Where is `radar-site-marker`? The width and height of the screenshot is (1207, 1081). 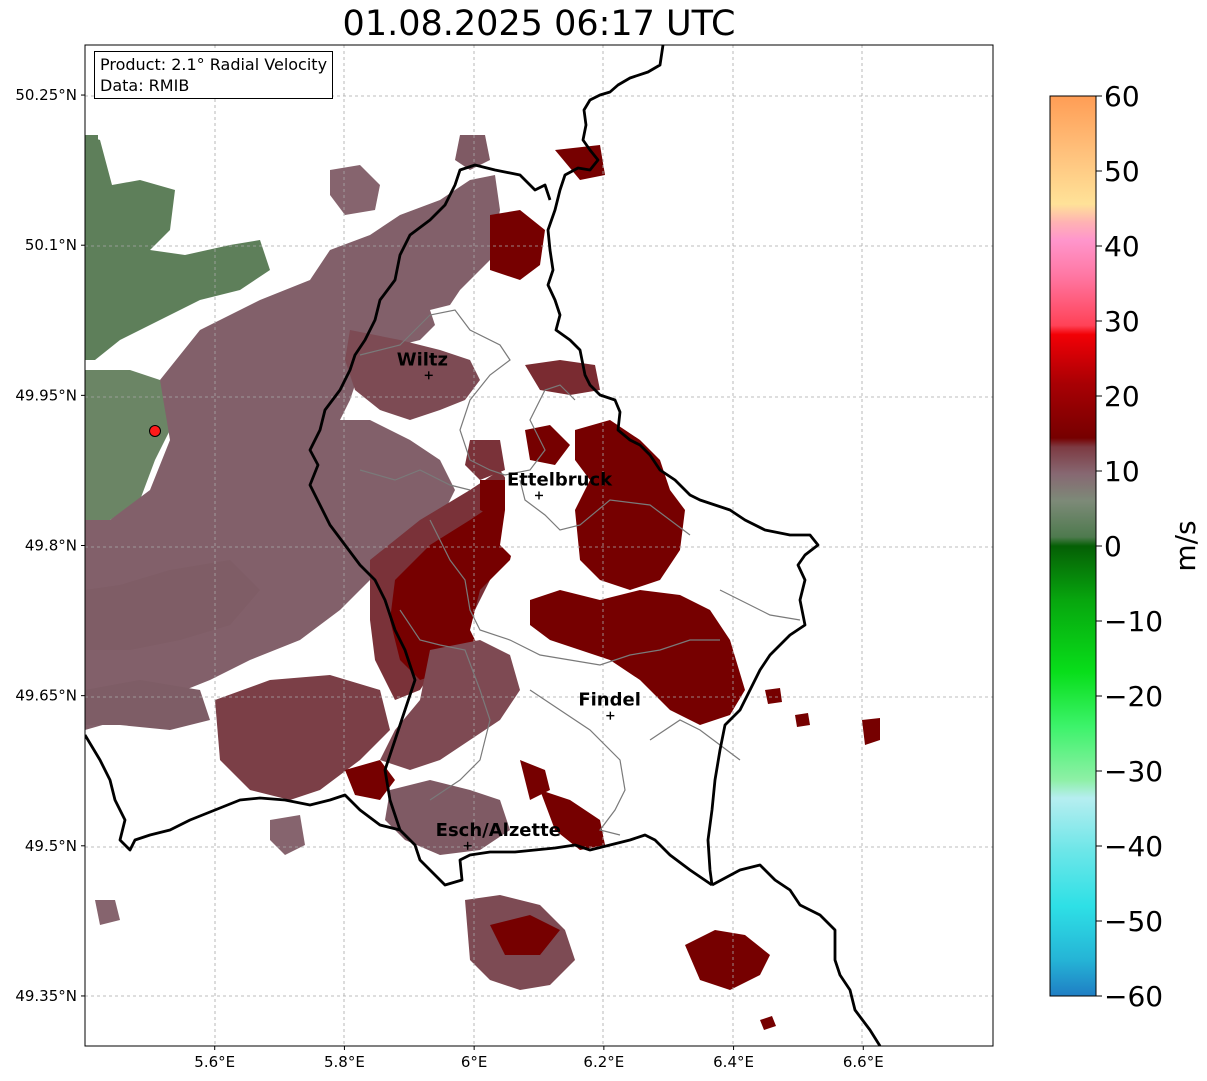
radar-site-marker is located at coordinates (155, 431).